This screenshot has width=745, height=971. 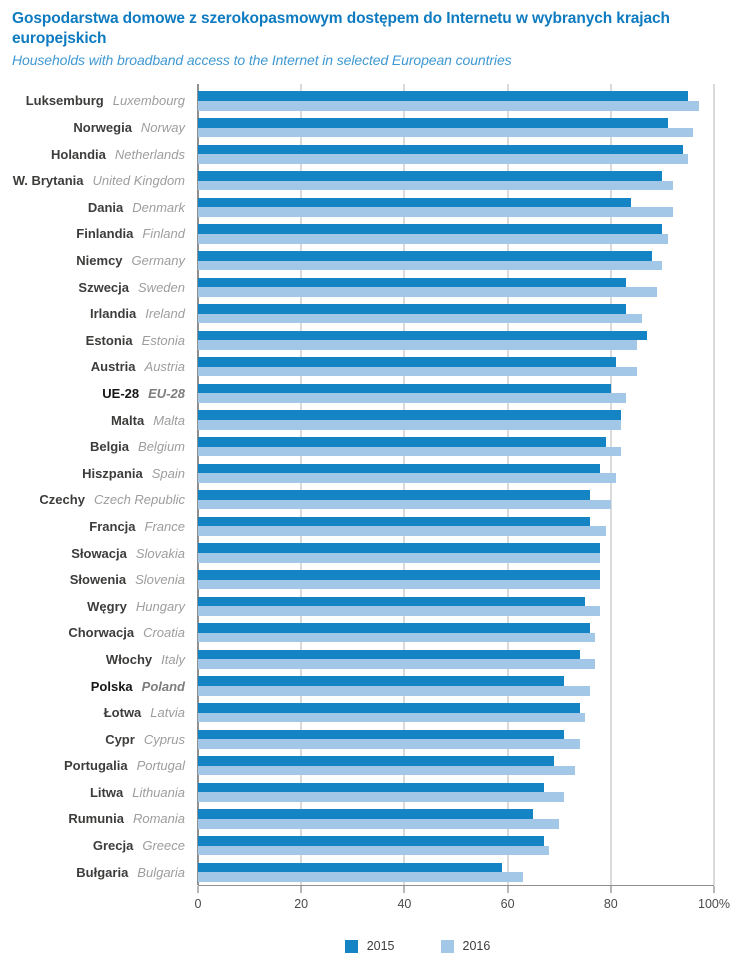 I want to click on country-labels: Hiszpania Spain, so click(x=105, y=473).